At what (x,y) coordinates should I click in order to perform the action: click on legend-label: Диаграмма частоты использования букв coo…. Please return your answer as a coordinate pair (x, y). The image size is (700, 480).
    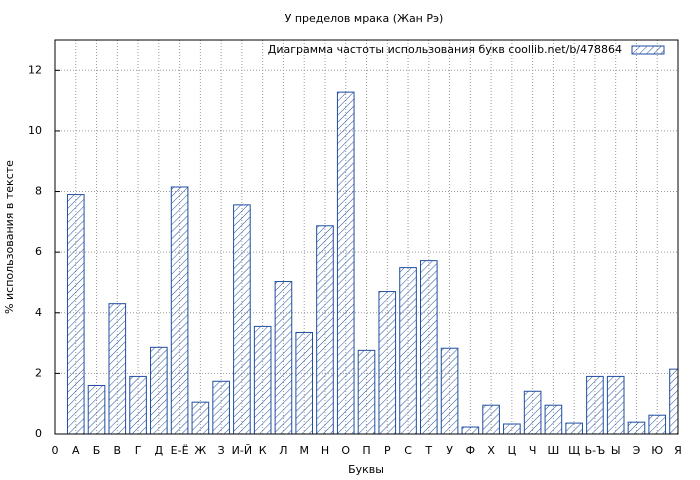
    Looking at the image, I should click on (445, 49).